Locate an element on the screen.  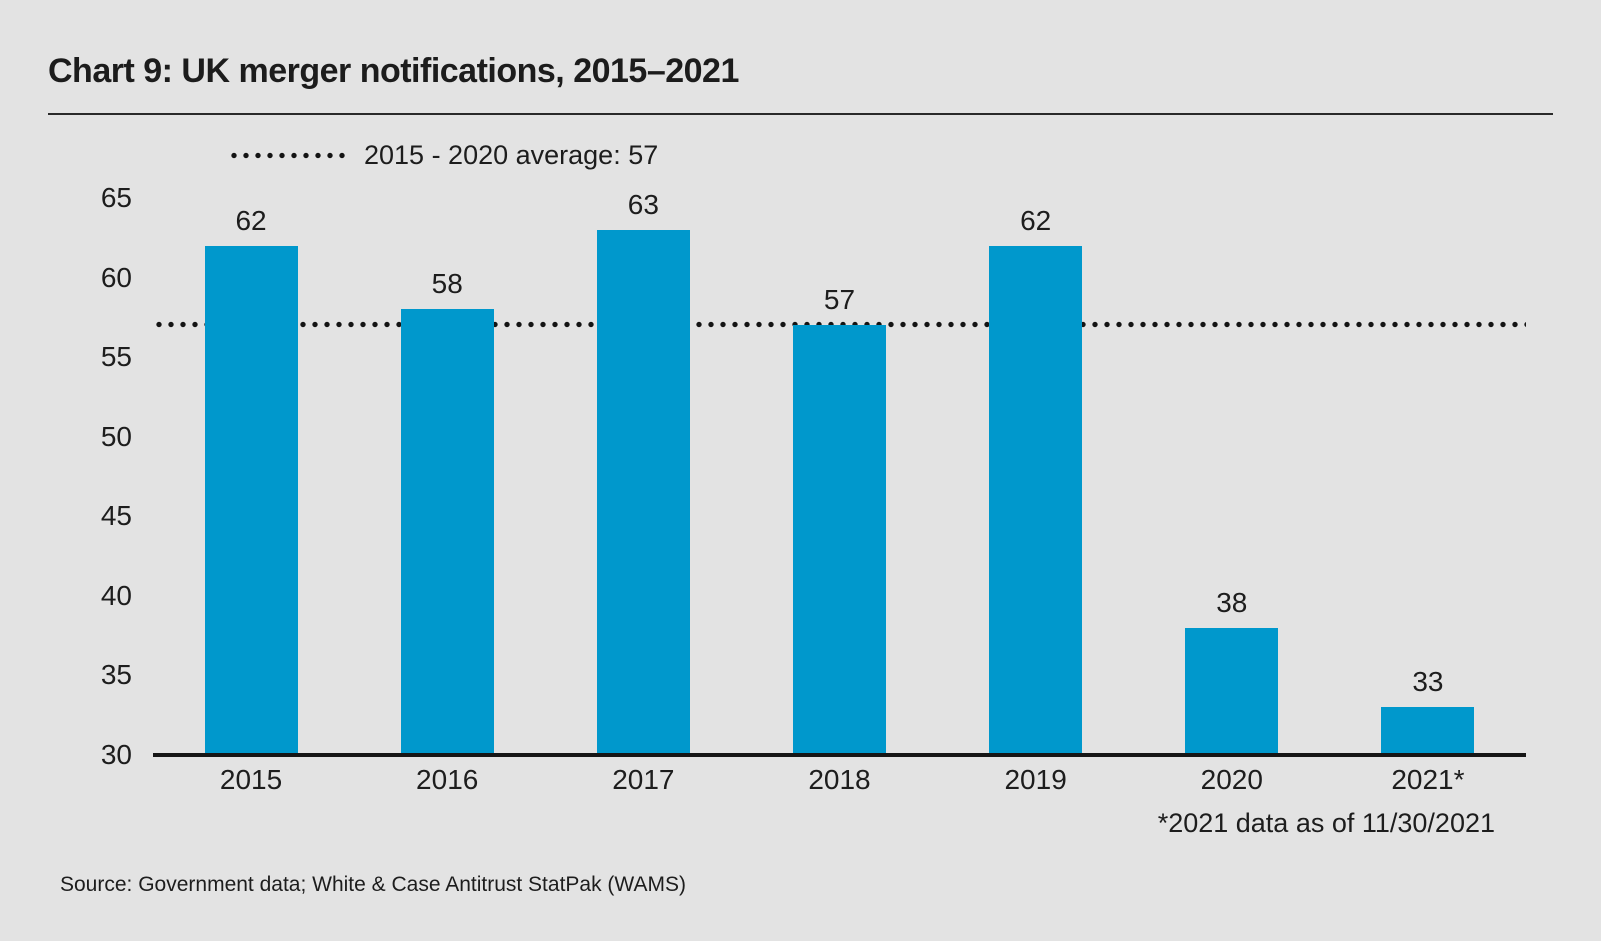
bar-2018 is located at coordinates (839, 540).